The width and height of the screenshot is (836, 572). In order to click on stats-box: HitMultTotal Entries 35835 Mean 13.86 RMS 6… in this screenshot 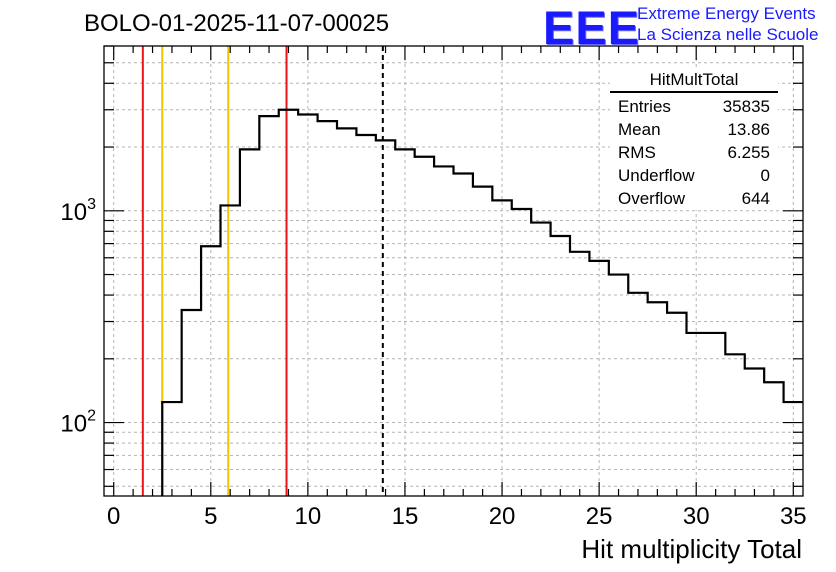, I will do `click(694, 140)`.